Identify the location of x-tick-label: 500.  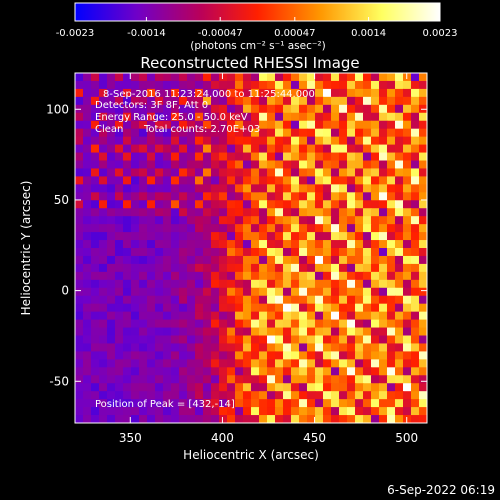
(406, 438).